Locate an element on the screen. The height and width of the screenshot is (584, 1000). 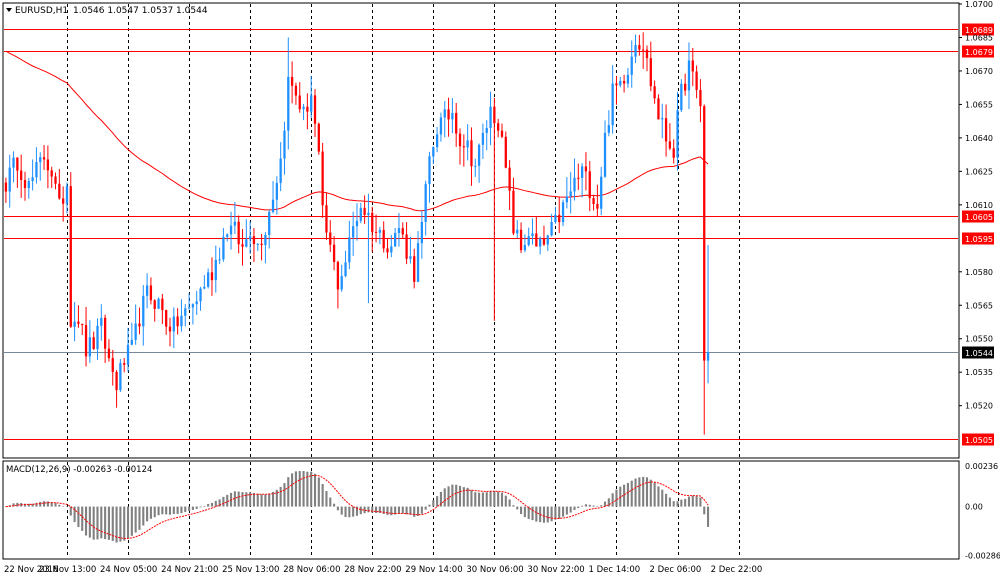
level-price-tag is located at coordinates (978, 216).